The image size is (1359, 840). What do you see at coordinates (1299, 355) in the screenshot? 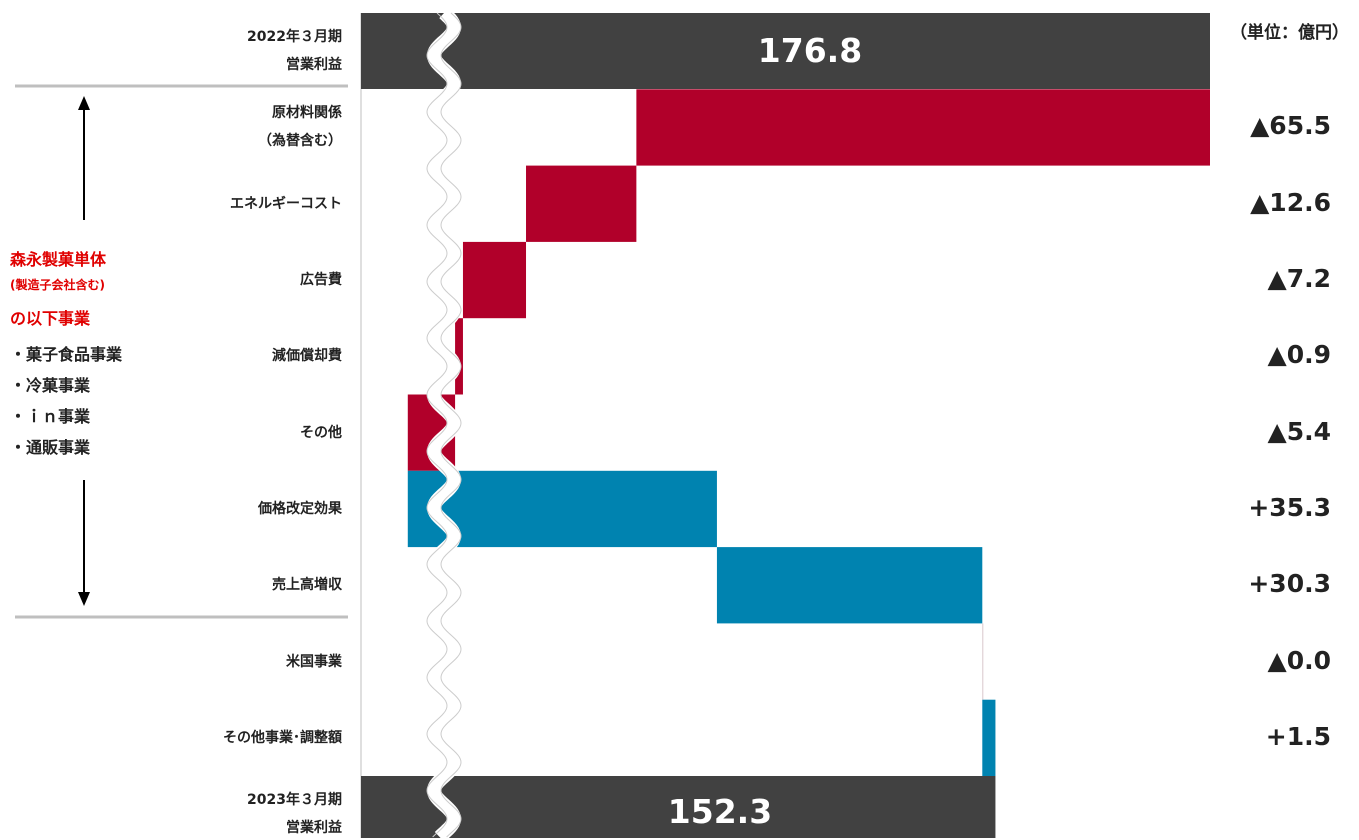
I see `step-value-label-4: ▲0.9` at bounding box center [1299, 355].